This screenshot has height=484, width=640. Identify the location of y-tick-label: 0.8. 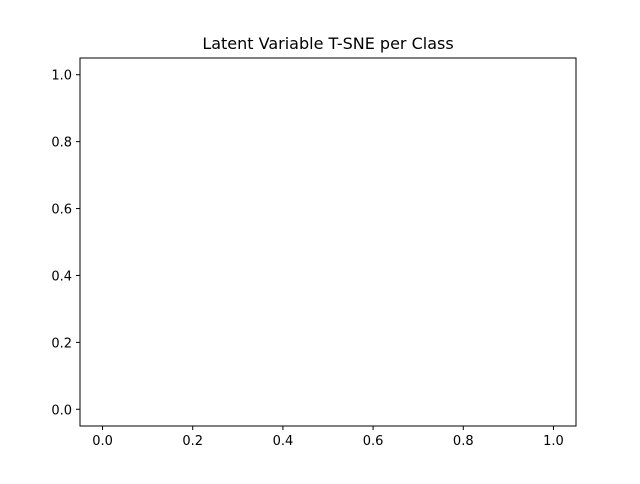
(61, 143).